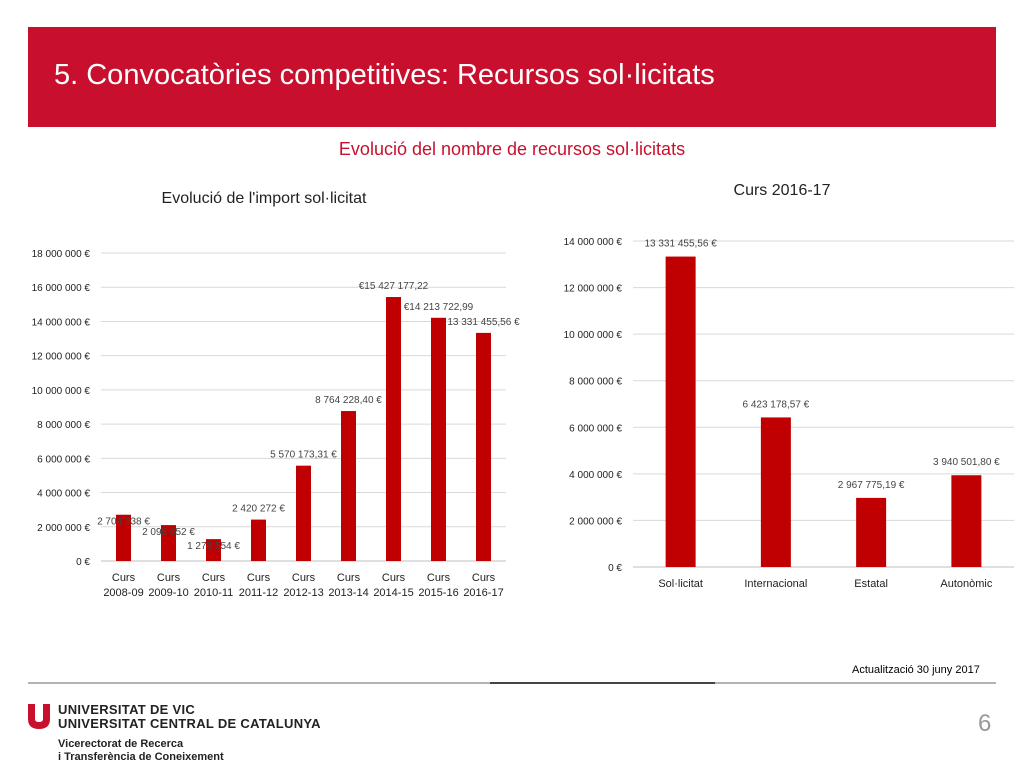 This screenshot has width=1024, height=768. Describe the element at coordinates (775, 584) in the screenshot. I see `x-category-label: Internacional` at that location.